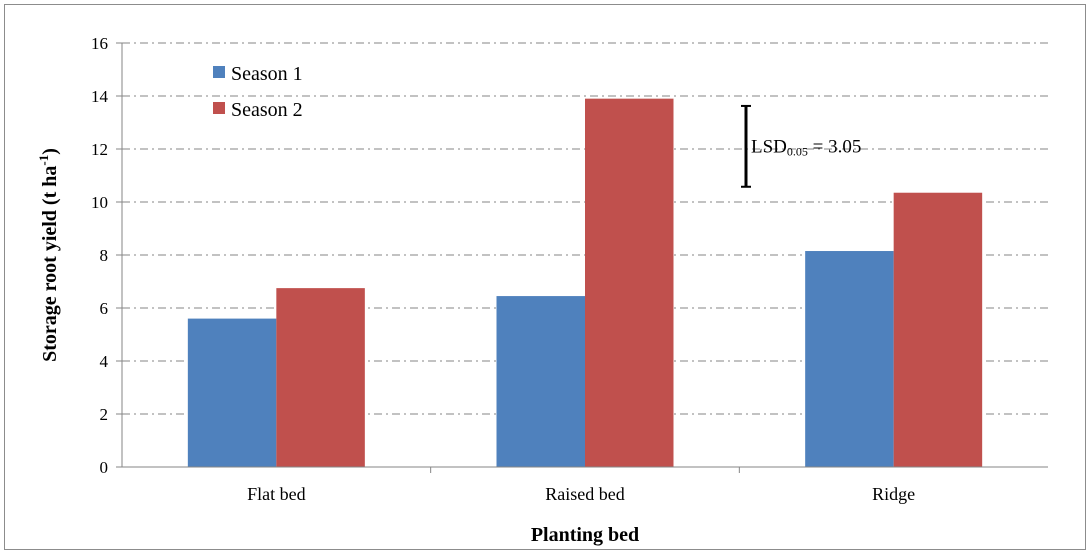  I want to click on y-tick-label: 0, so click(104, 467).